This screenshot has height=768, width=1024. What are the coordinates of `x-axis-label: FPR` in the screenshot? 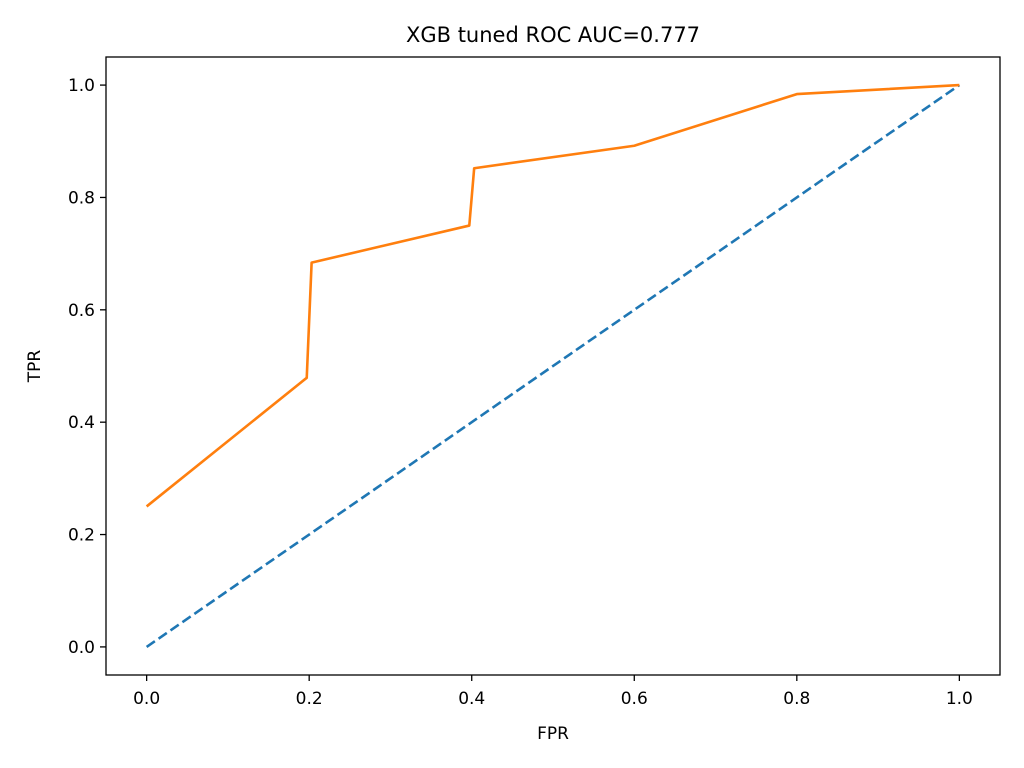 It's located at (553, 734).